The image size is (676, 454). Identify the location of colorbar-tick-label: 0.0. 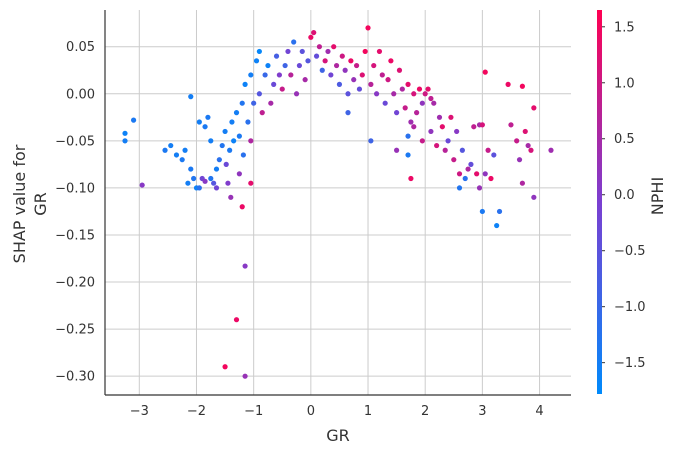
(624, 195).